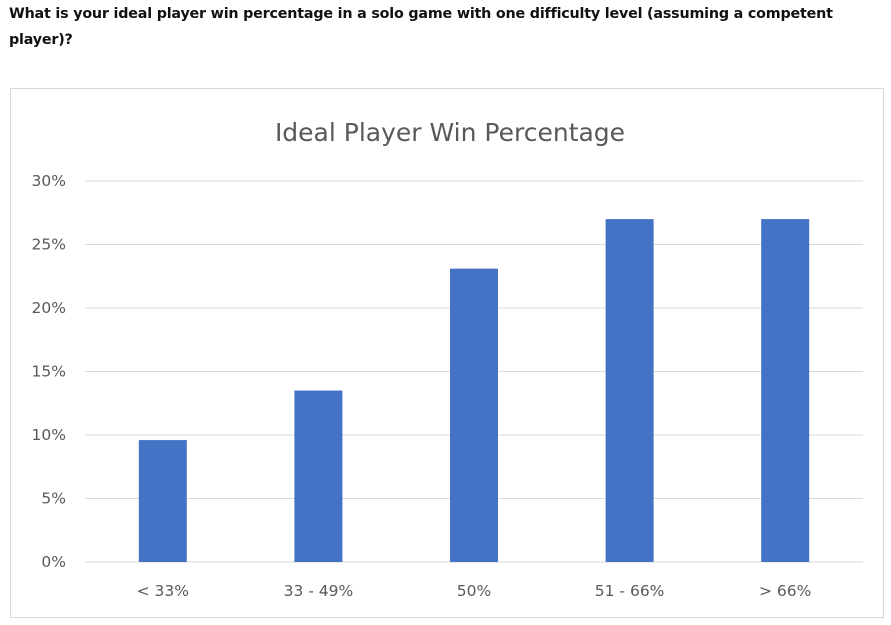 The width and height of the screenshot is (891, 625). Describe the element at coordinates (163, 591) in the screenshot. I see `x-tick-label: < 33%` at that location.